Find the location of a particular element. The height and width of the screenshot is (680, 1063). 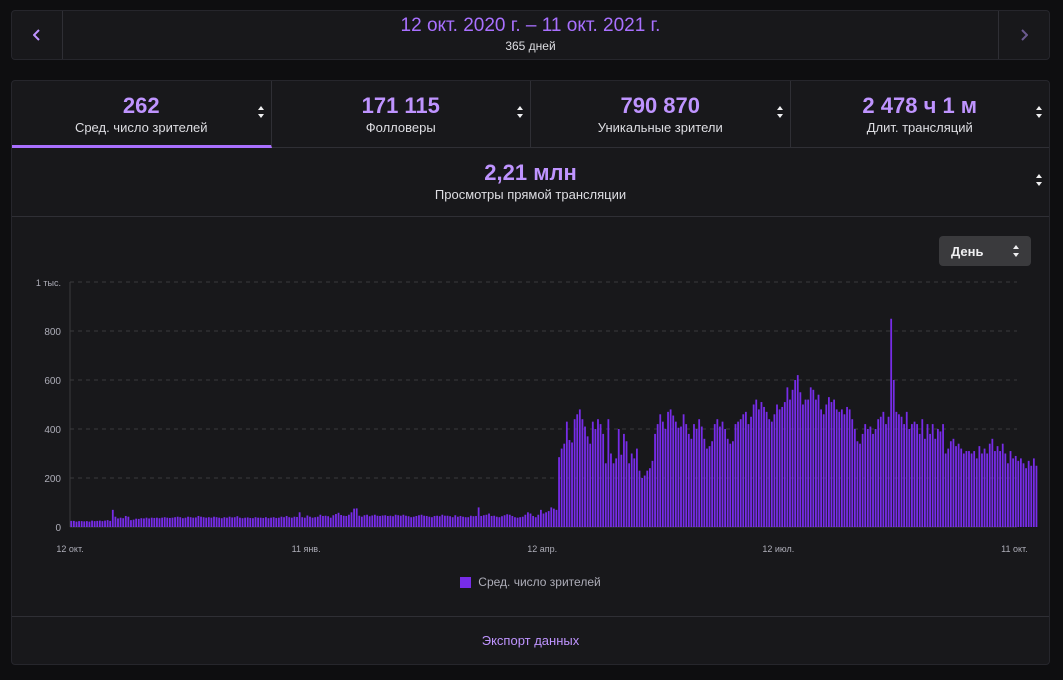

export-data-button: Экспорт данных is located at coordinates (530, 640).